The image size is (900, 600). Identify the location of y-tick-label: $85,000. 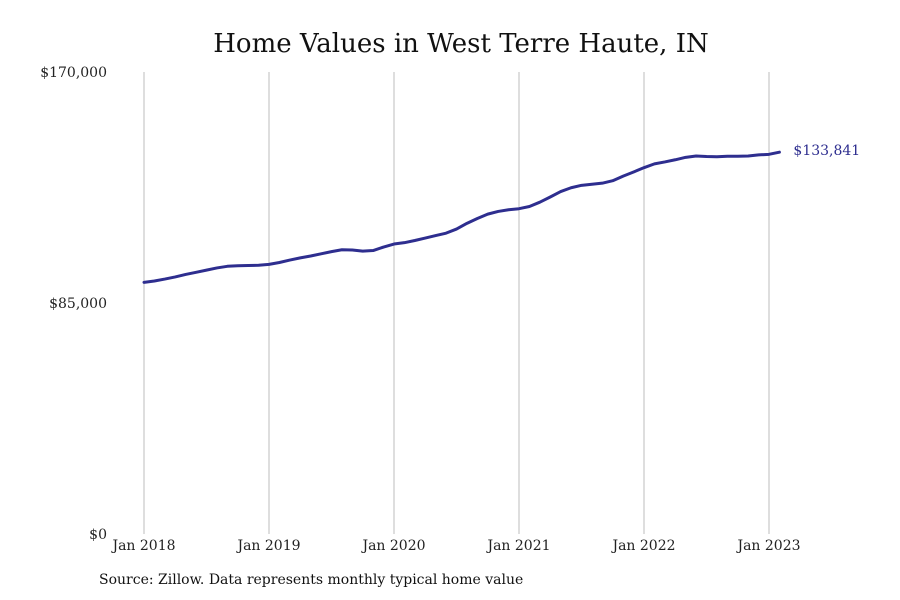
(78, 304).